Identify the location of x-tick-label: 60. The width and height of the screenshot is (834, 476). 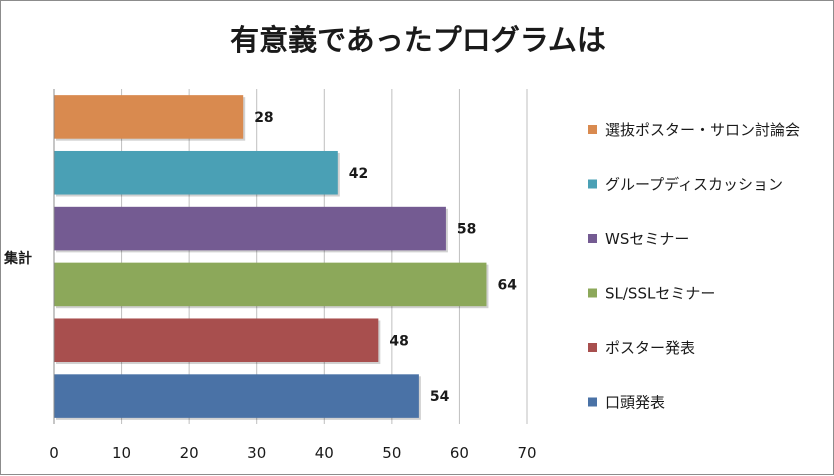
(459, 453).